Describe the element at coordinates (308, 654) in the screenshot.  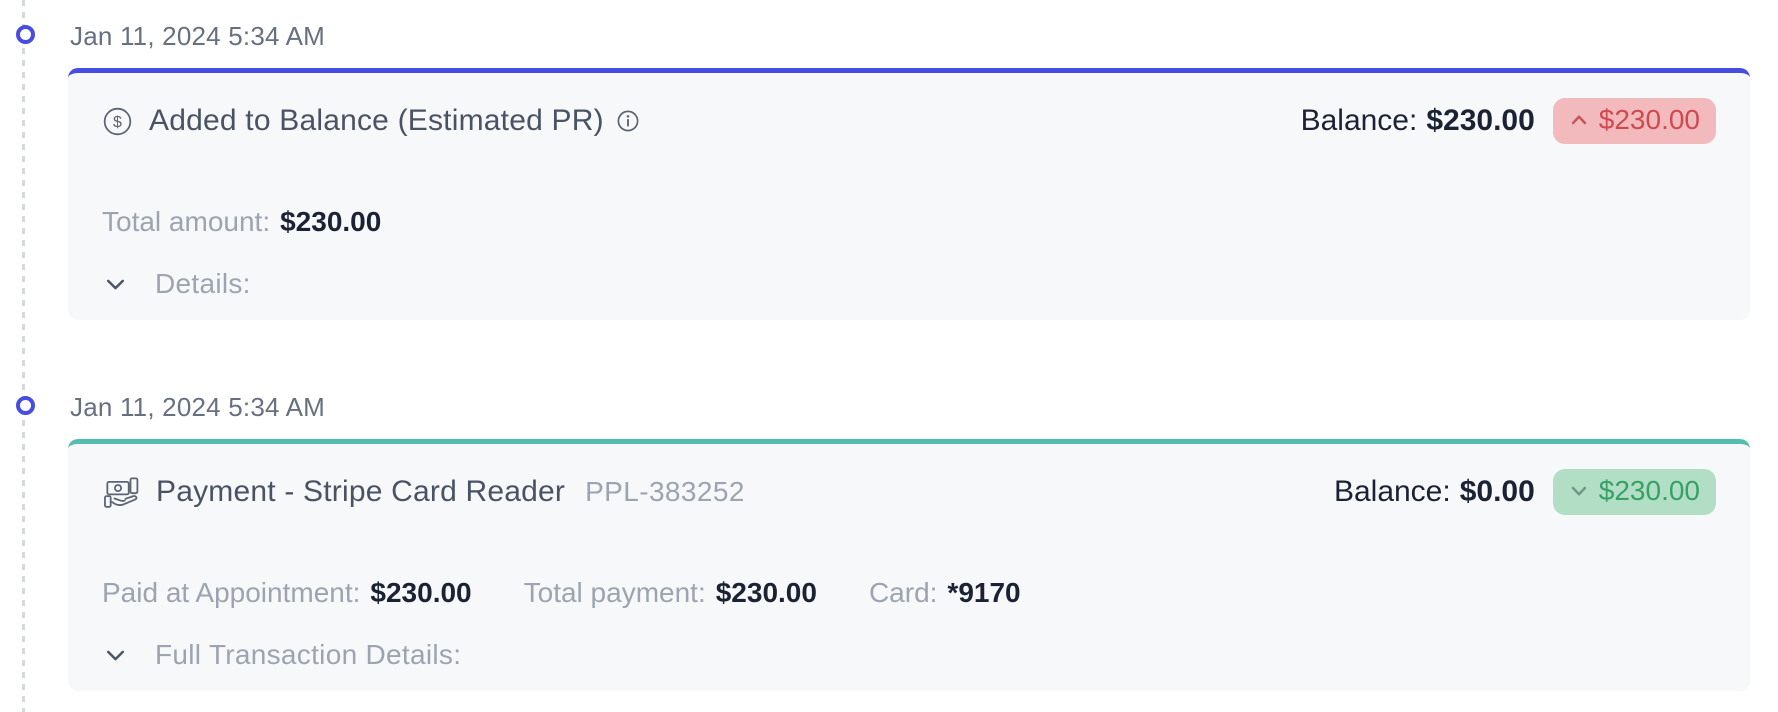
I see `details-toggle-label: Full Transaction Details:` at that location.